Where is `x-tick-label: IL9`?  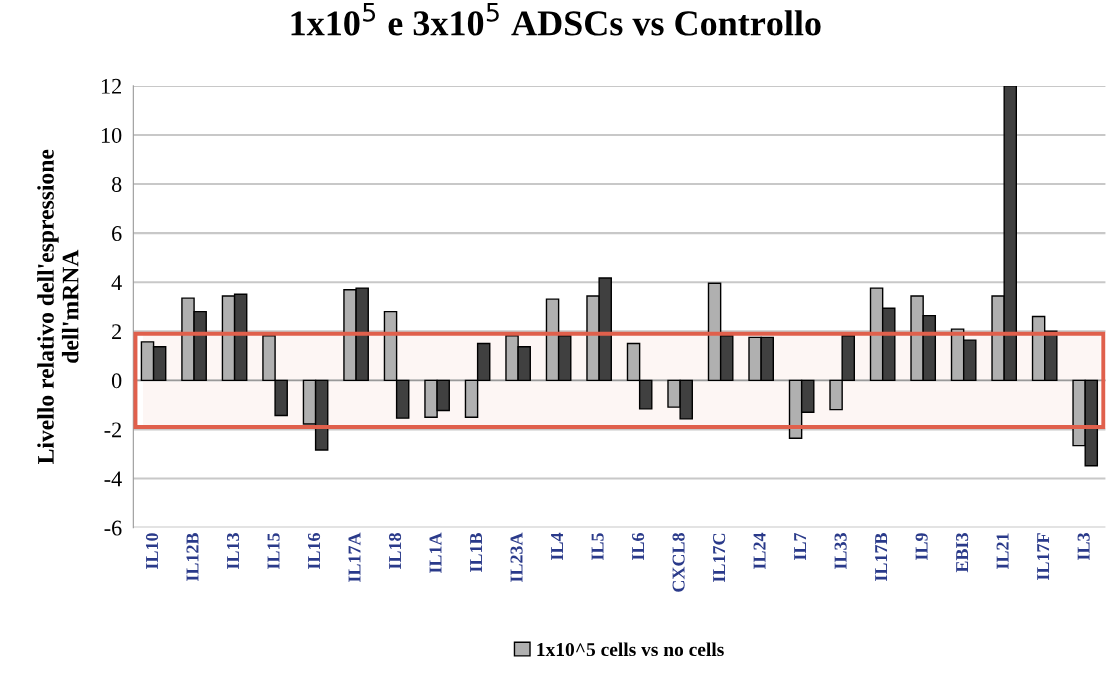 x-tick-label: IL9 is located at coordinates (921, 546).